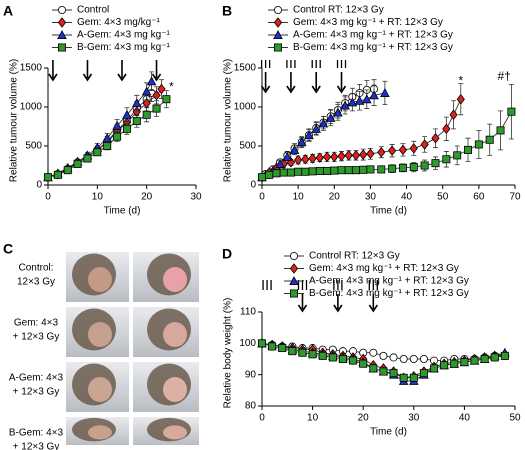  What do you see at coordinates (118, 22) in the screenshot?
I see `legend-label: Gem: 4×3 mg/kg⁻¹` at bounding box center [118, 22].